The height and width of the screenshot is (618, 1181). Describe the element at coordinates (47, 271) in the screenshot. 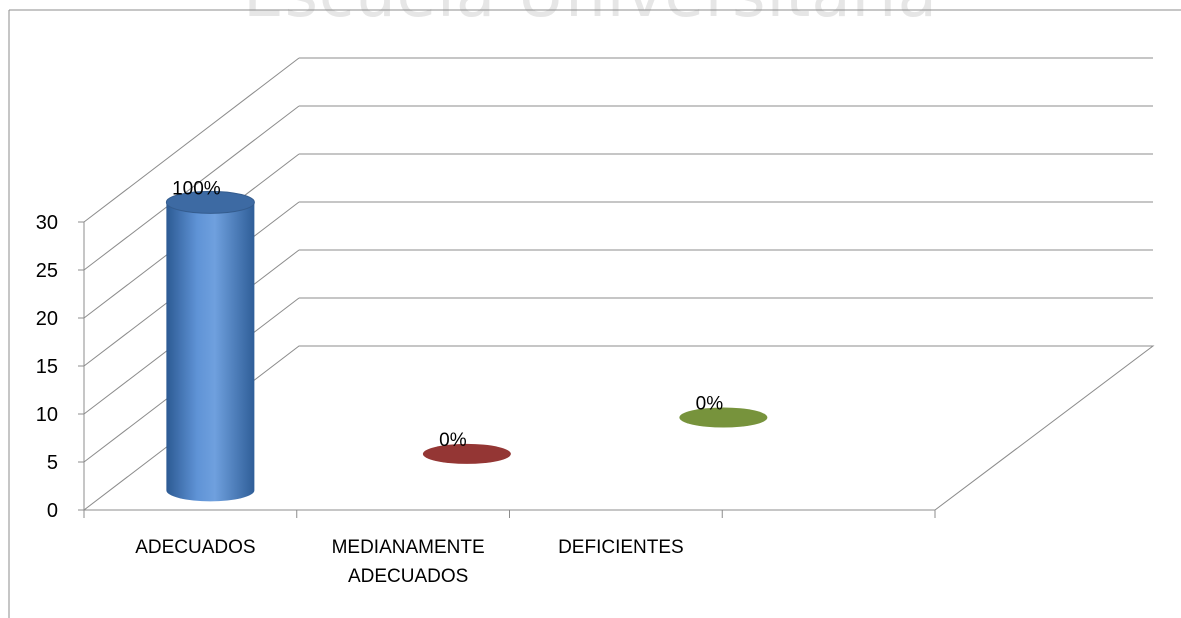

I see `y-tick-label-25: 25` at that location.